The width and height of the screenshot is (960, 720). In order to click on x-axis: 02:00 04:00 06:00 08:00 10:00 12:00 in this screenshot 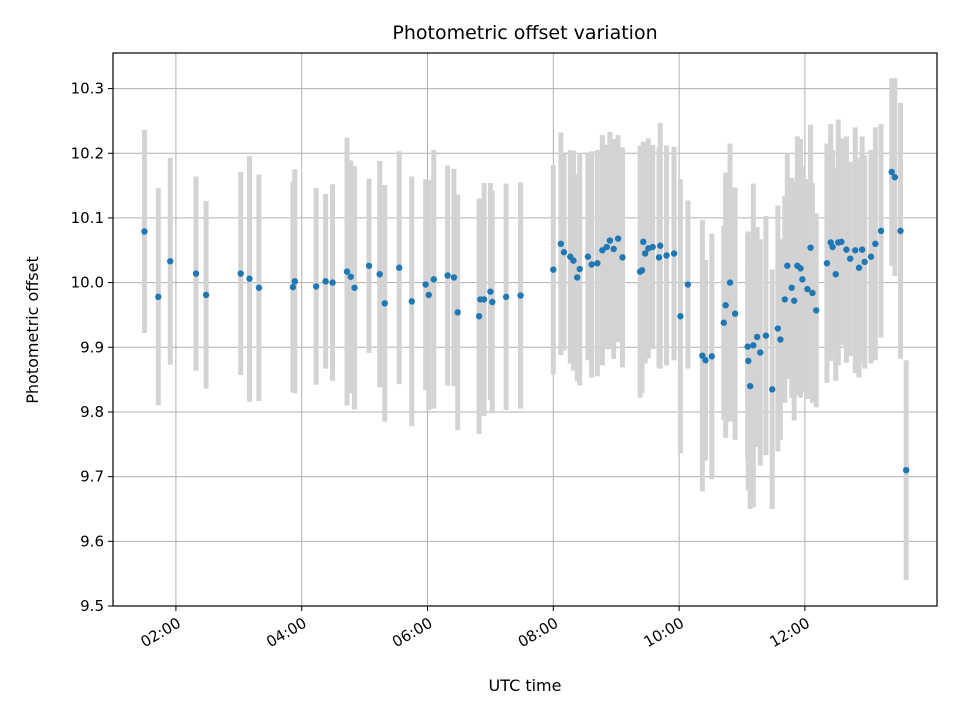, I will do `click(475, 628)`.